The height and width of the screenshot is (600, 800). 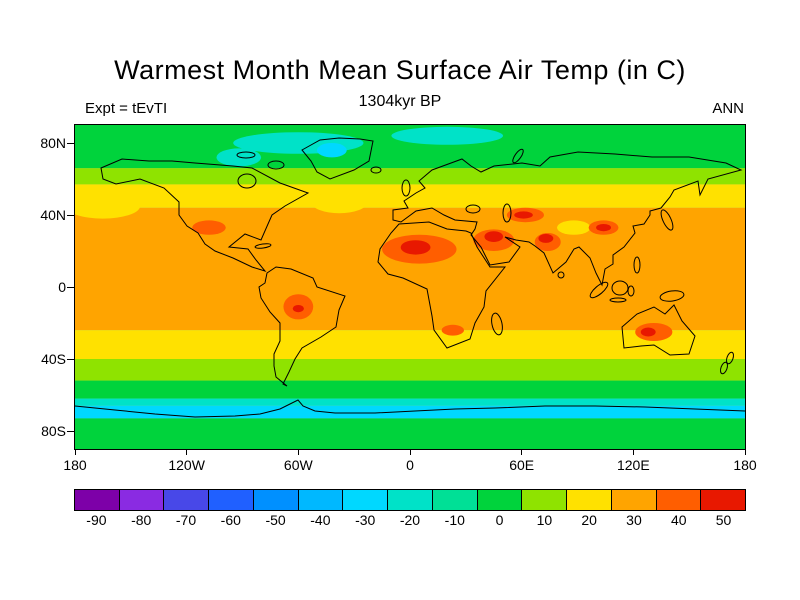 What do you see at coordinates (410, 520) in the screenshot?
I see `colorbar-labels: -90 -80 -70 -60 -50 -40 -30 -20 -10 0 10 20 30 40 50` at bounding box center [410, 520].